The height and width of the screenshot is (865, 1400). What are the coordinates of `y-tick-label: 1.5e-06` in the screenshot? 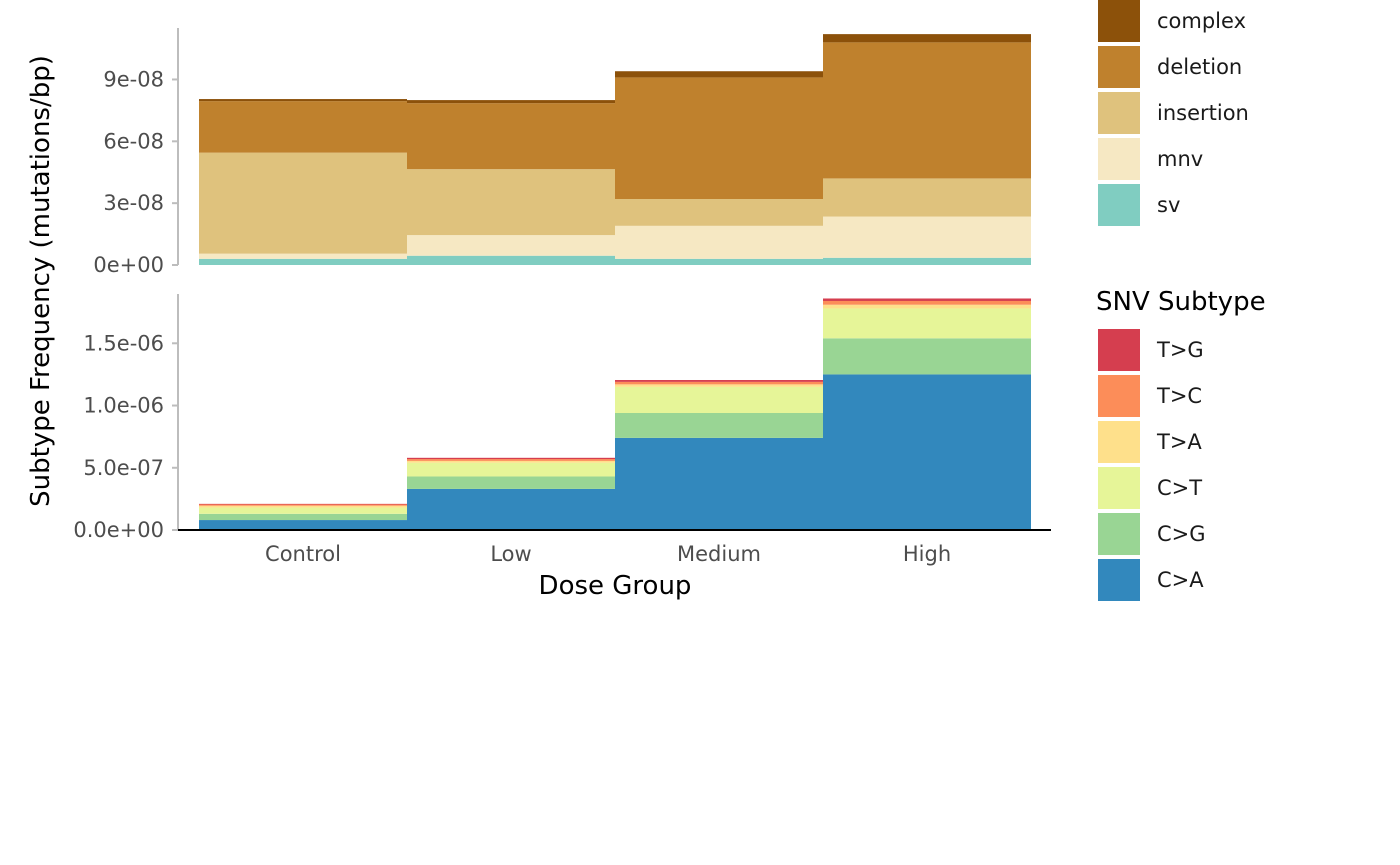 It's located at (123, 343).